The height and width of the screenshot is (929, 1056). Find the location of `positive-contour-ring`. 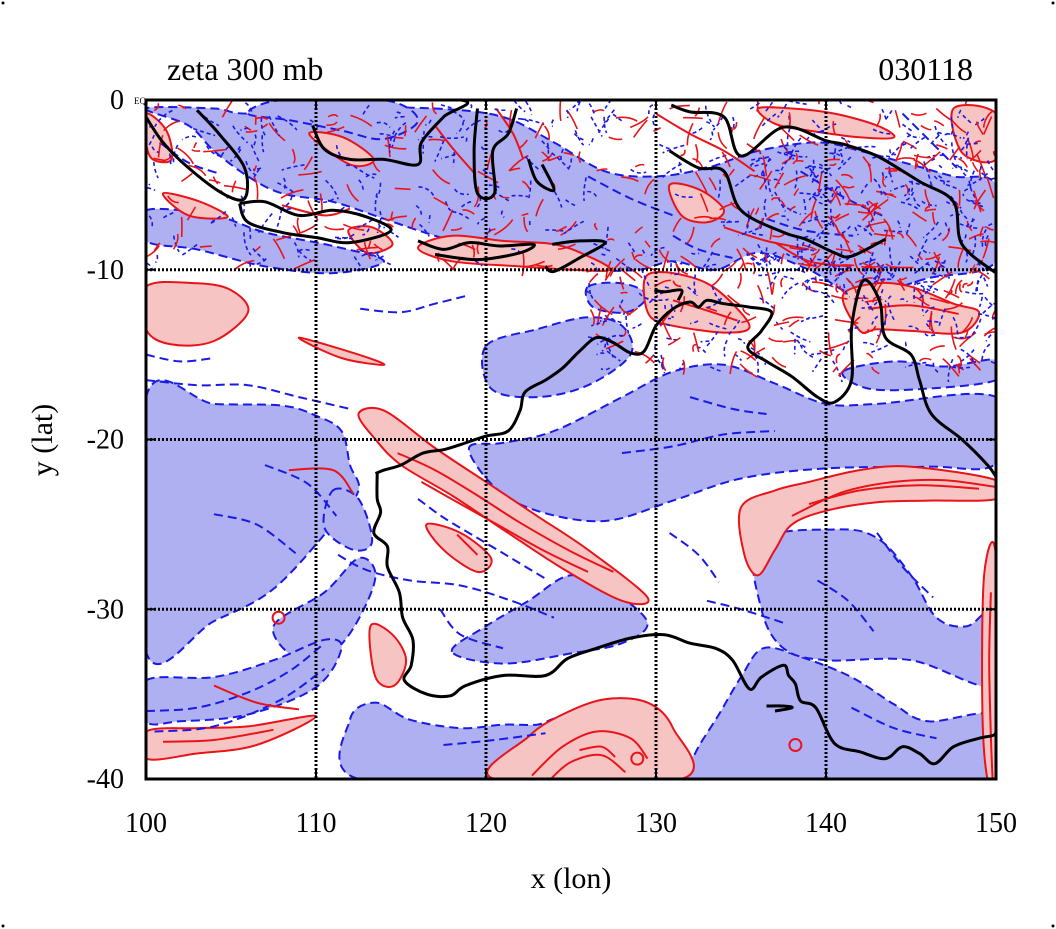

positive-contour-ring is located at coordinates (795, 745).